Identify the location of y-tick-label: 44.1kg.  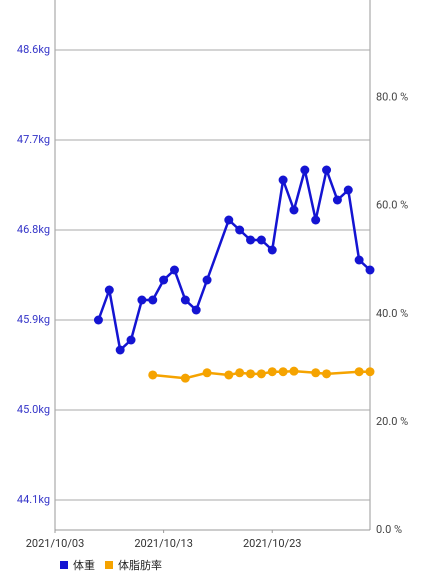
(33, 499).